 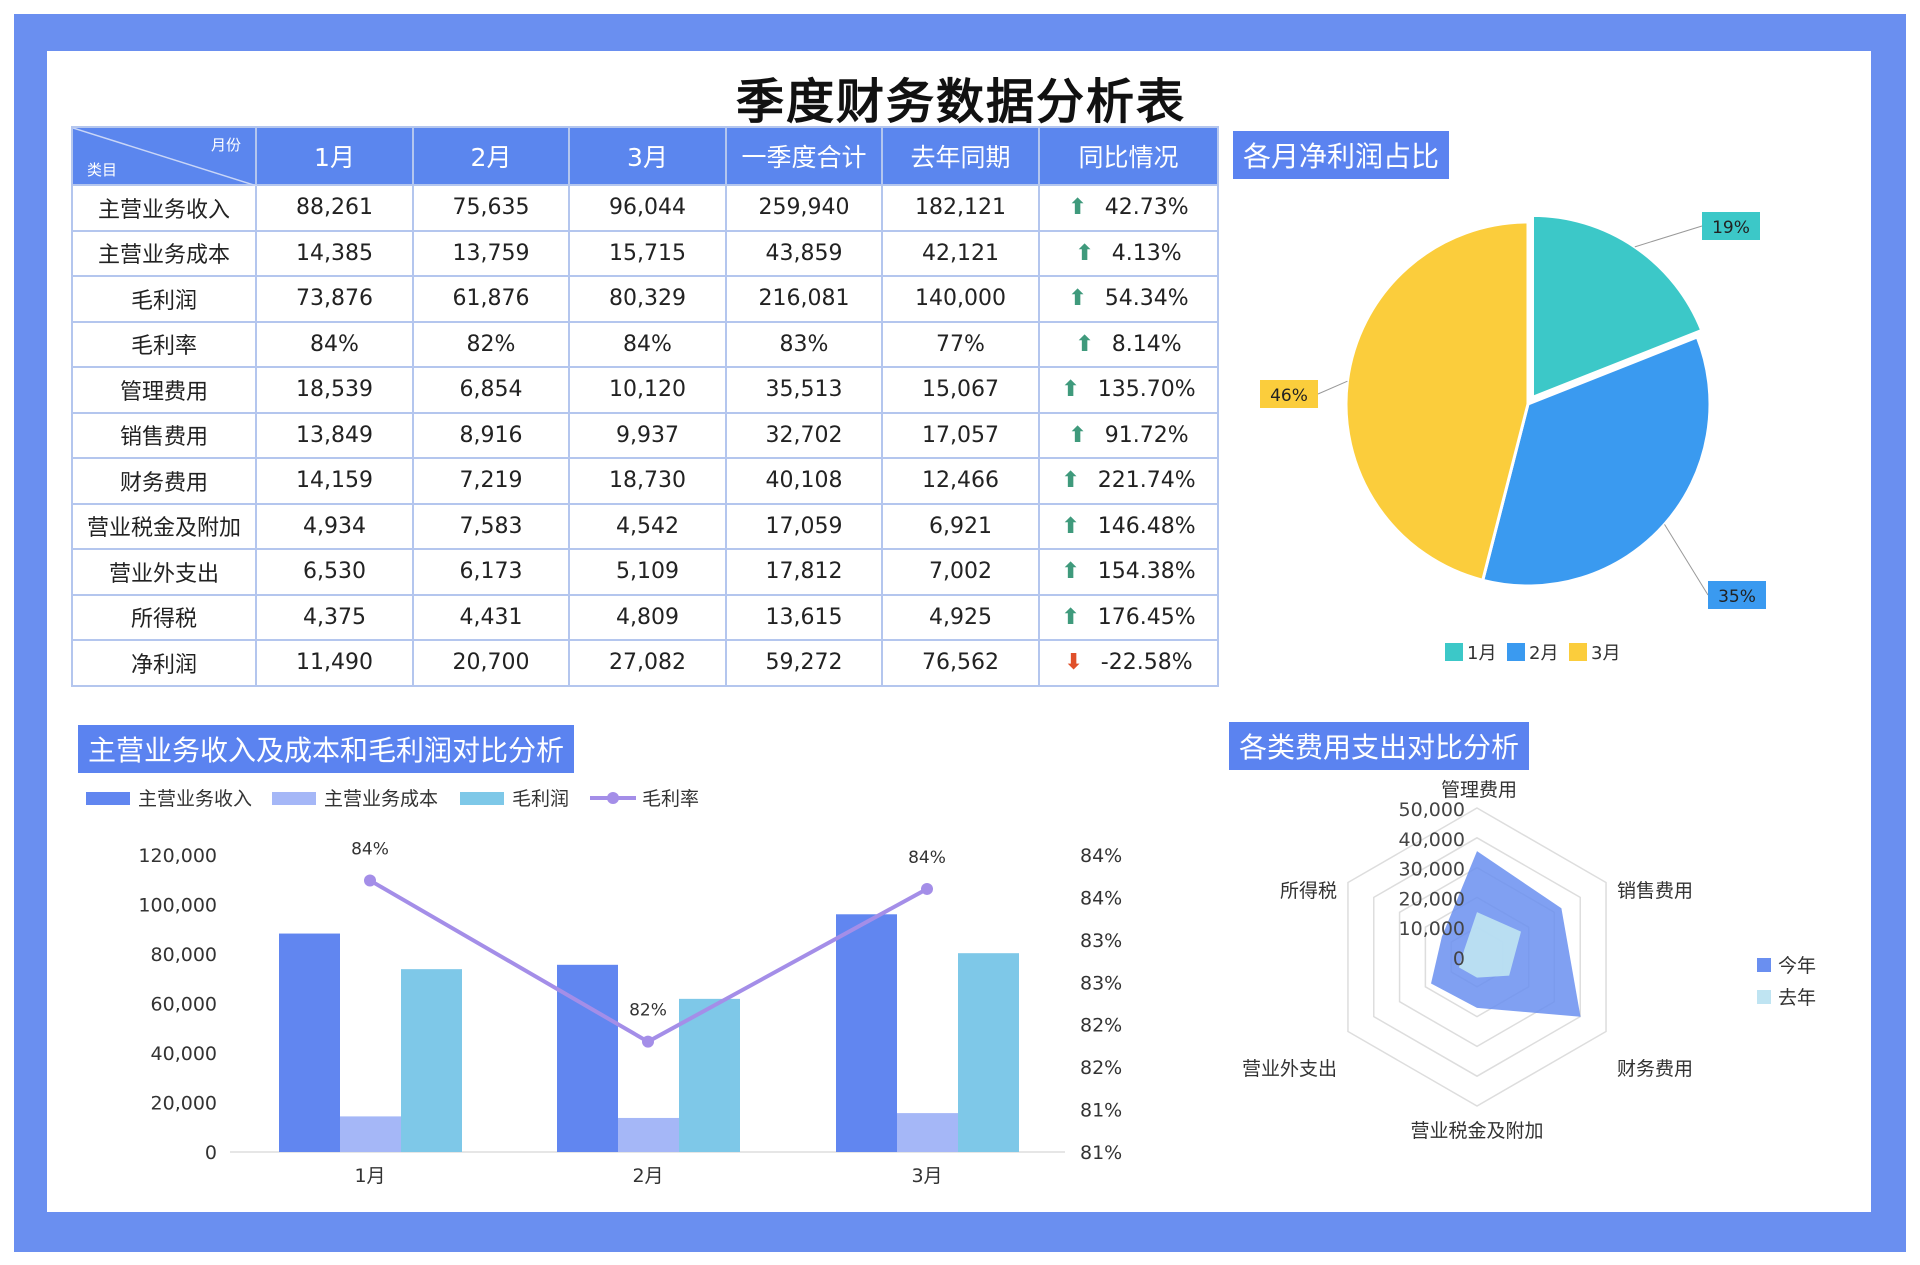 I want to click on row-label: 所得税, so click(x=164, y=617).